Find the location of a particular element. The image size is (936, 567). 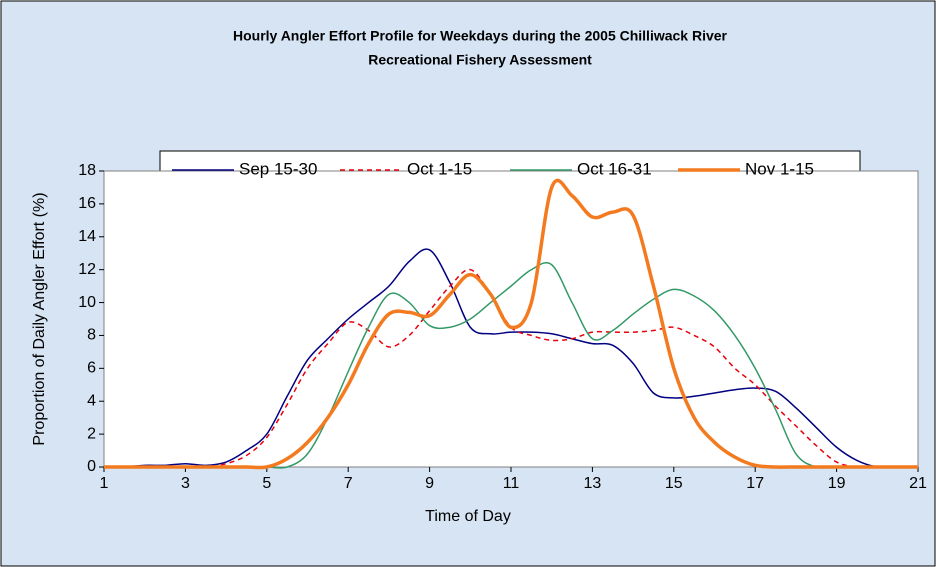

y-tick-label: 0 is located at coordinates (91, 466).